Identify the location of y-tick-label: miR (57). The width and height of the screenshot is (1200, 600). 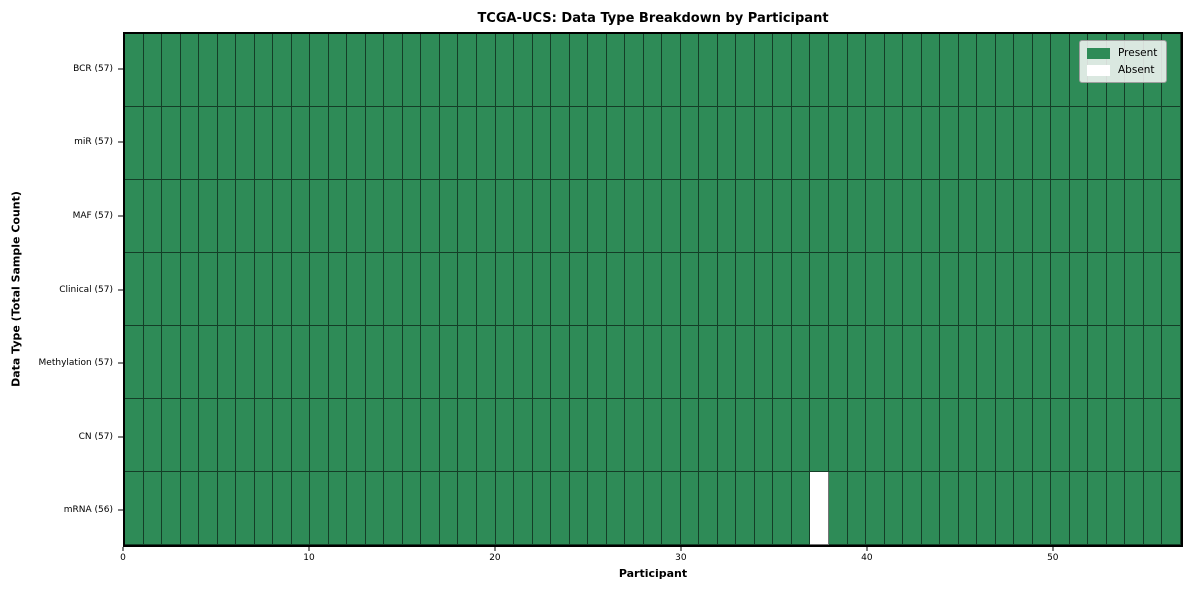
(93, 142).